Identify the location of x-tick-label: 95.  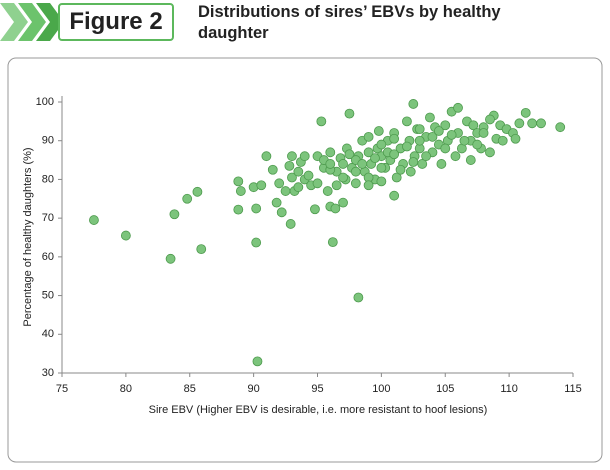
(317, 389).